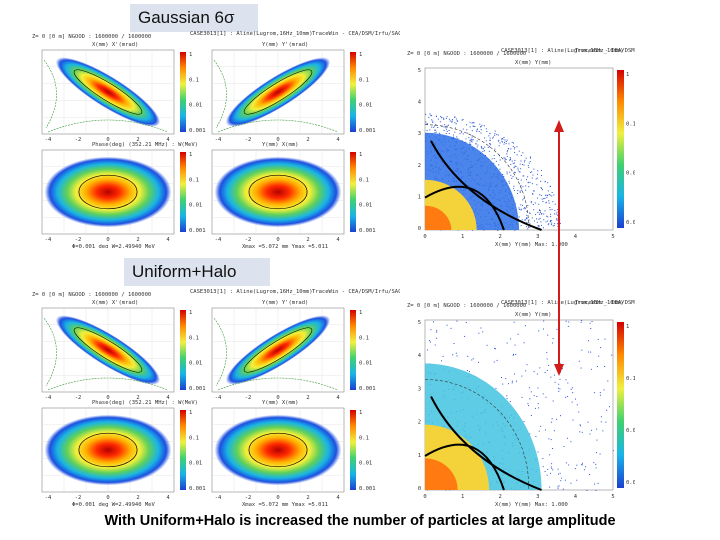  I want to click on axis-label: X(mm) X'(mrad), so click(115, 45).